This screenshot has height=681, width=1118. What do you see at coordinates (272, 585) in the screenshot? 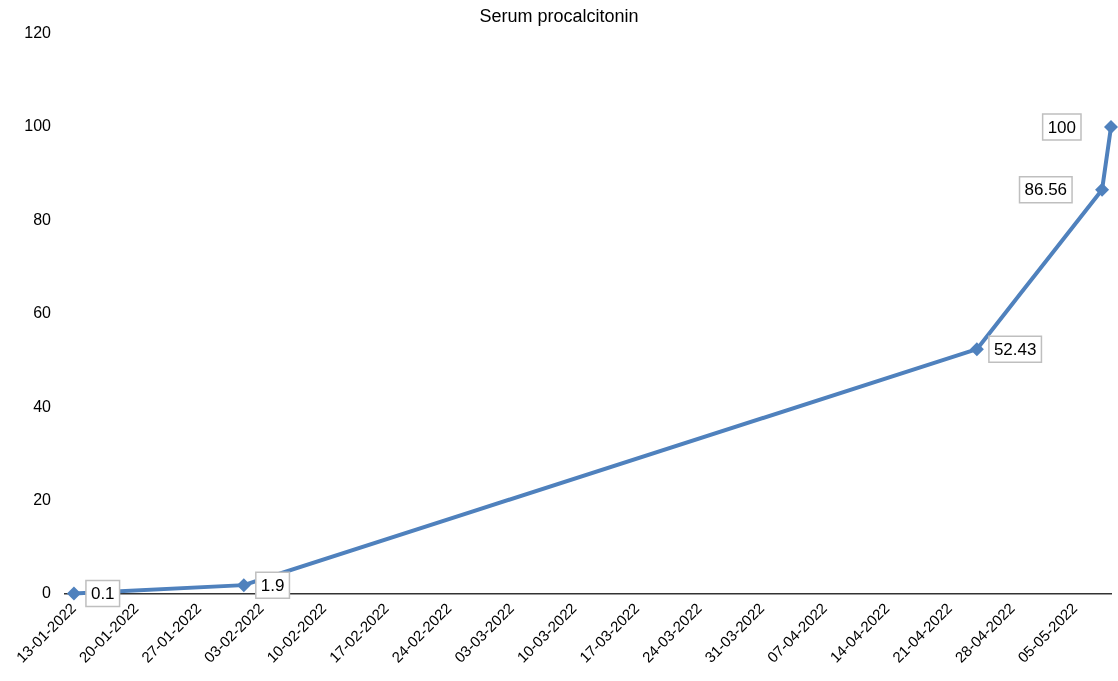
I see `data-label: 1.9` at bounding box center [272, 585].